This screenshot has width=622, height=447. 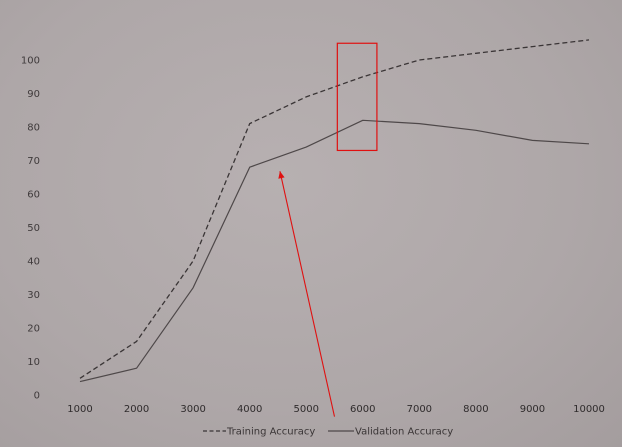 I want to click on legend-label-validation: Validation Accuracy, so click(x=404, y=432).